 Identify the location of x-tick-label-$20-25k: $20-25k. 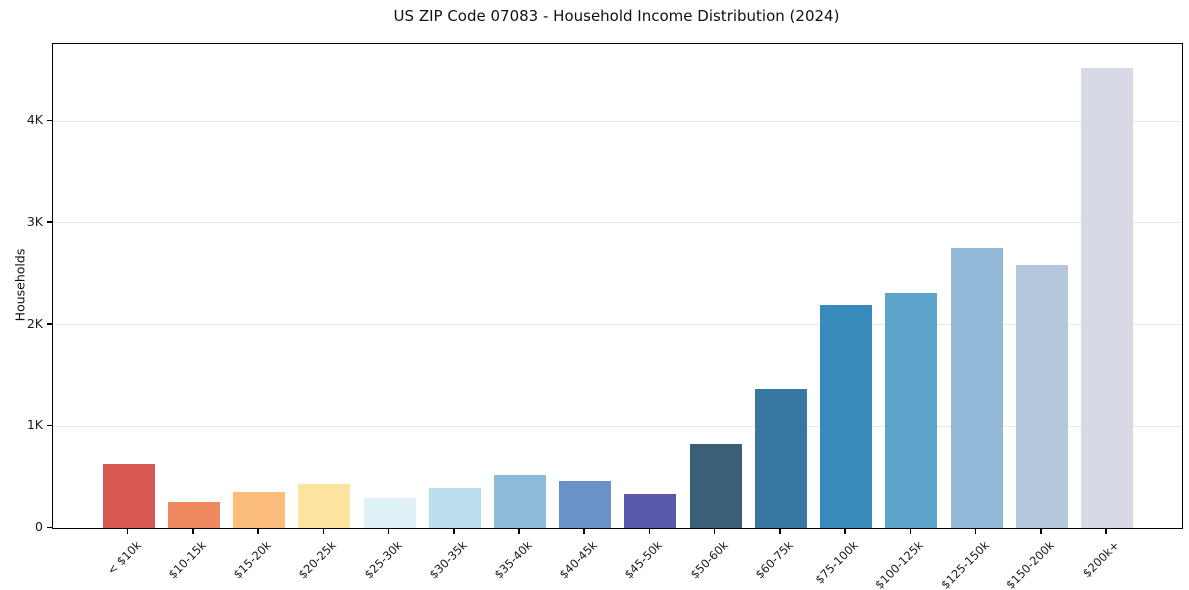
(317, 560).